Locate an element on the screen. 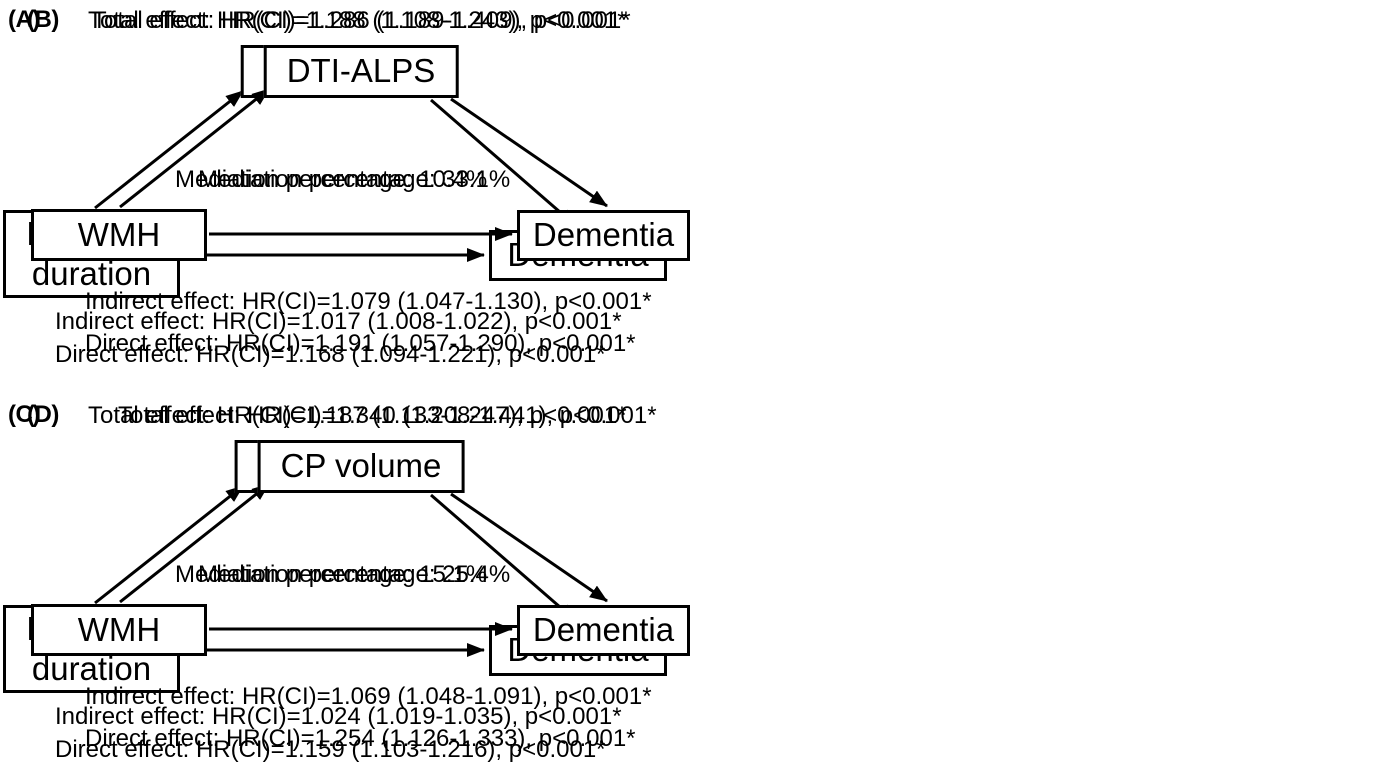  mediator-box: DTI-ALPS is located at coordinates (361, 71).